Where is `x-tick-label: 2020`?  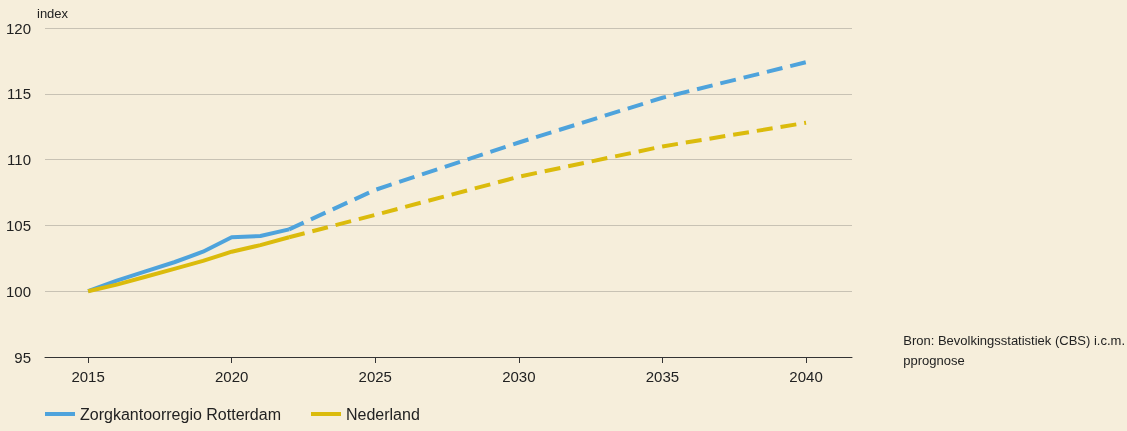 x-tick-label: 2020 is located at coordinates (231, 376).